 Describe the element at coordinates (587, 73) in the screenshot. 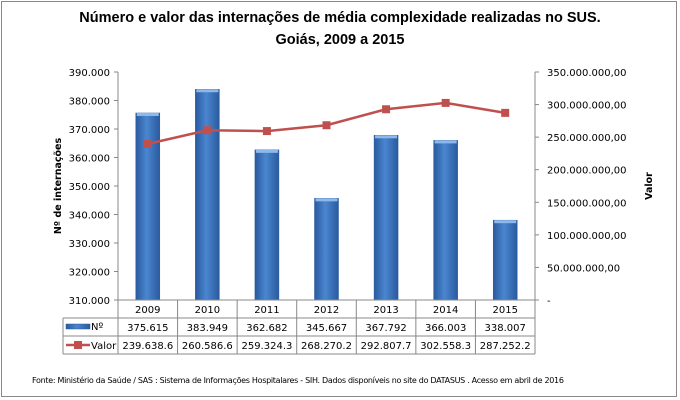

I see `y-tick-label-right: 350.000.000,00` at that location.